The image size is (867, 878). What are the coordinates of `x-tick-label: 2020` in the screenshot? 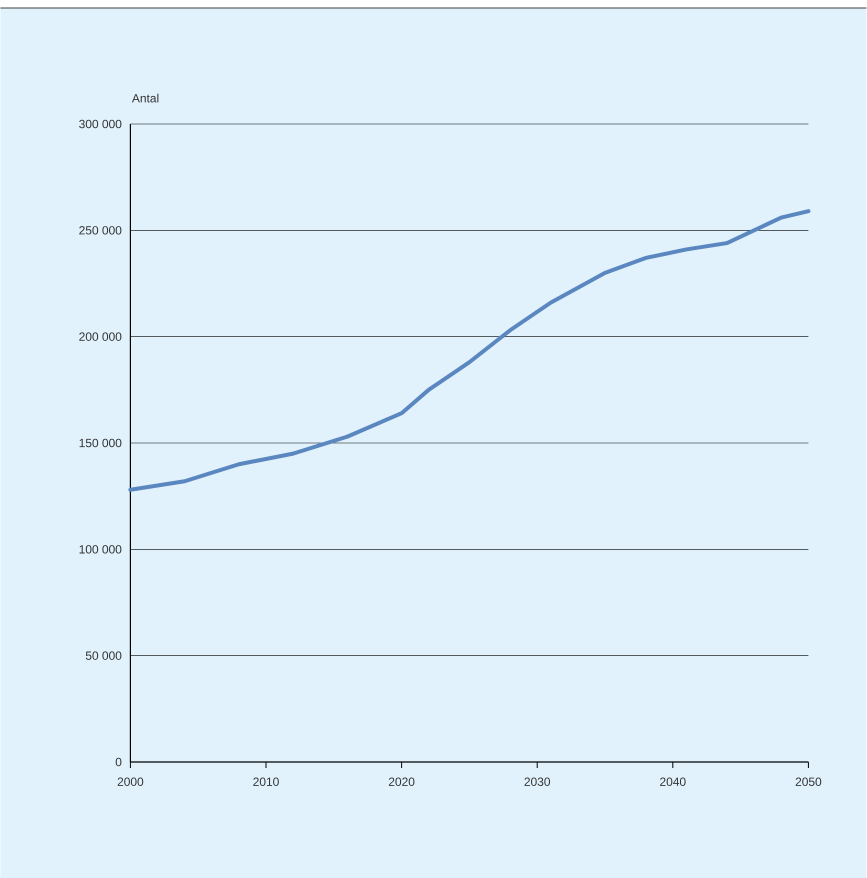 It's located at (401, 782).